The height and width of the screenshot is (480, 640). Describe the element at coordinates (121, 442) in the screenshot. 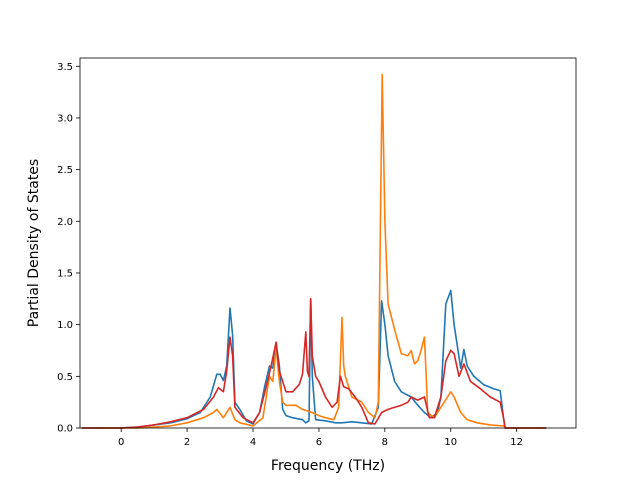

I see `x-tick-label: 0` at that location.